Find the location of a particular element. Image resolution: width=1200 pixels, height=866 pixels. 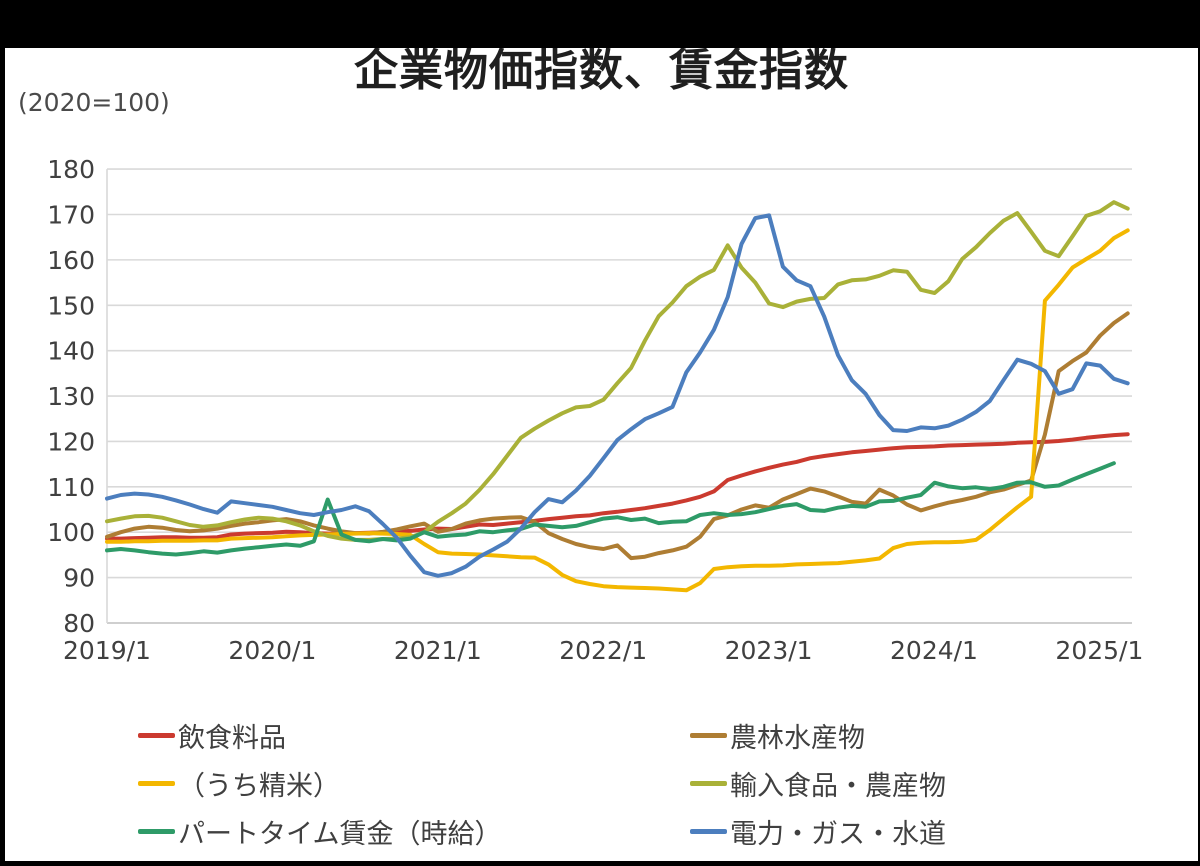

svg-text: 170 is located at coordinates (71, 214).